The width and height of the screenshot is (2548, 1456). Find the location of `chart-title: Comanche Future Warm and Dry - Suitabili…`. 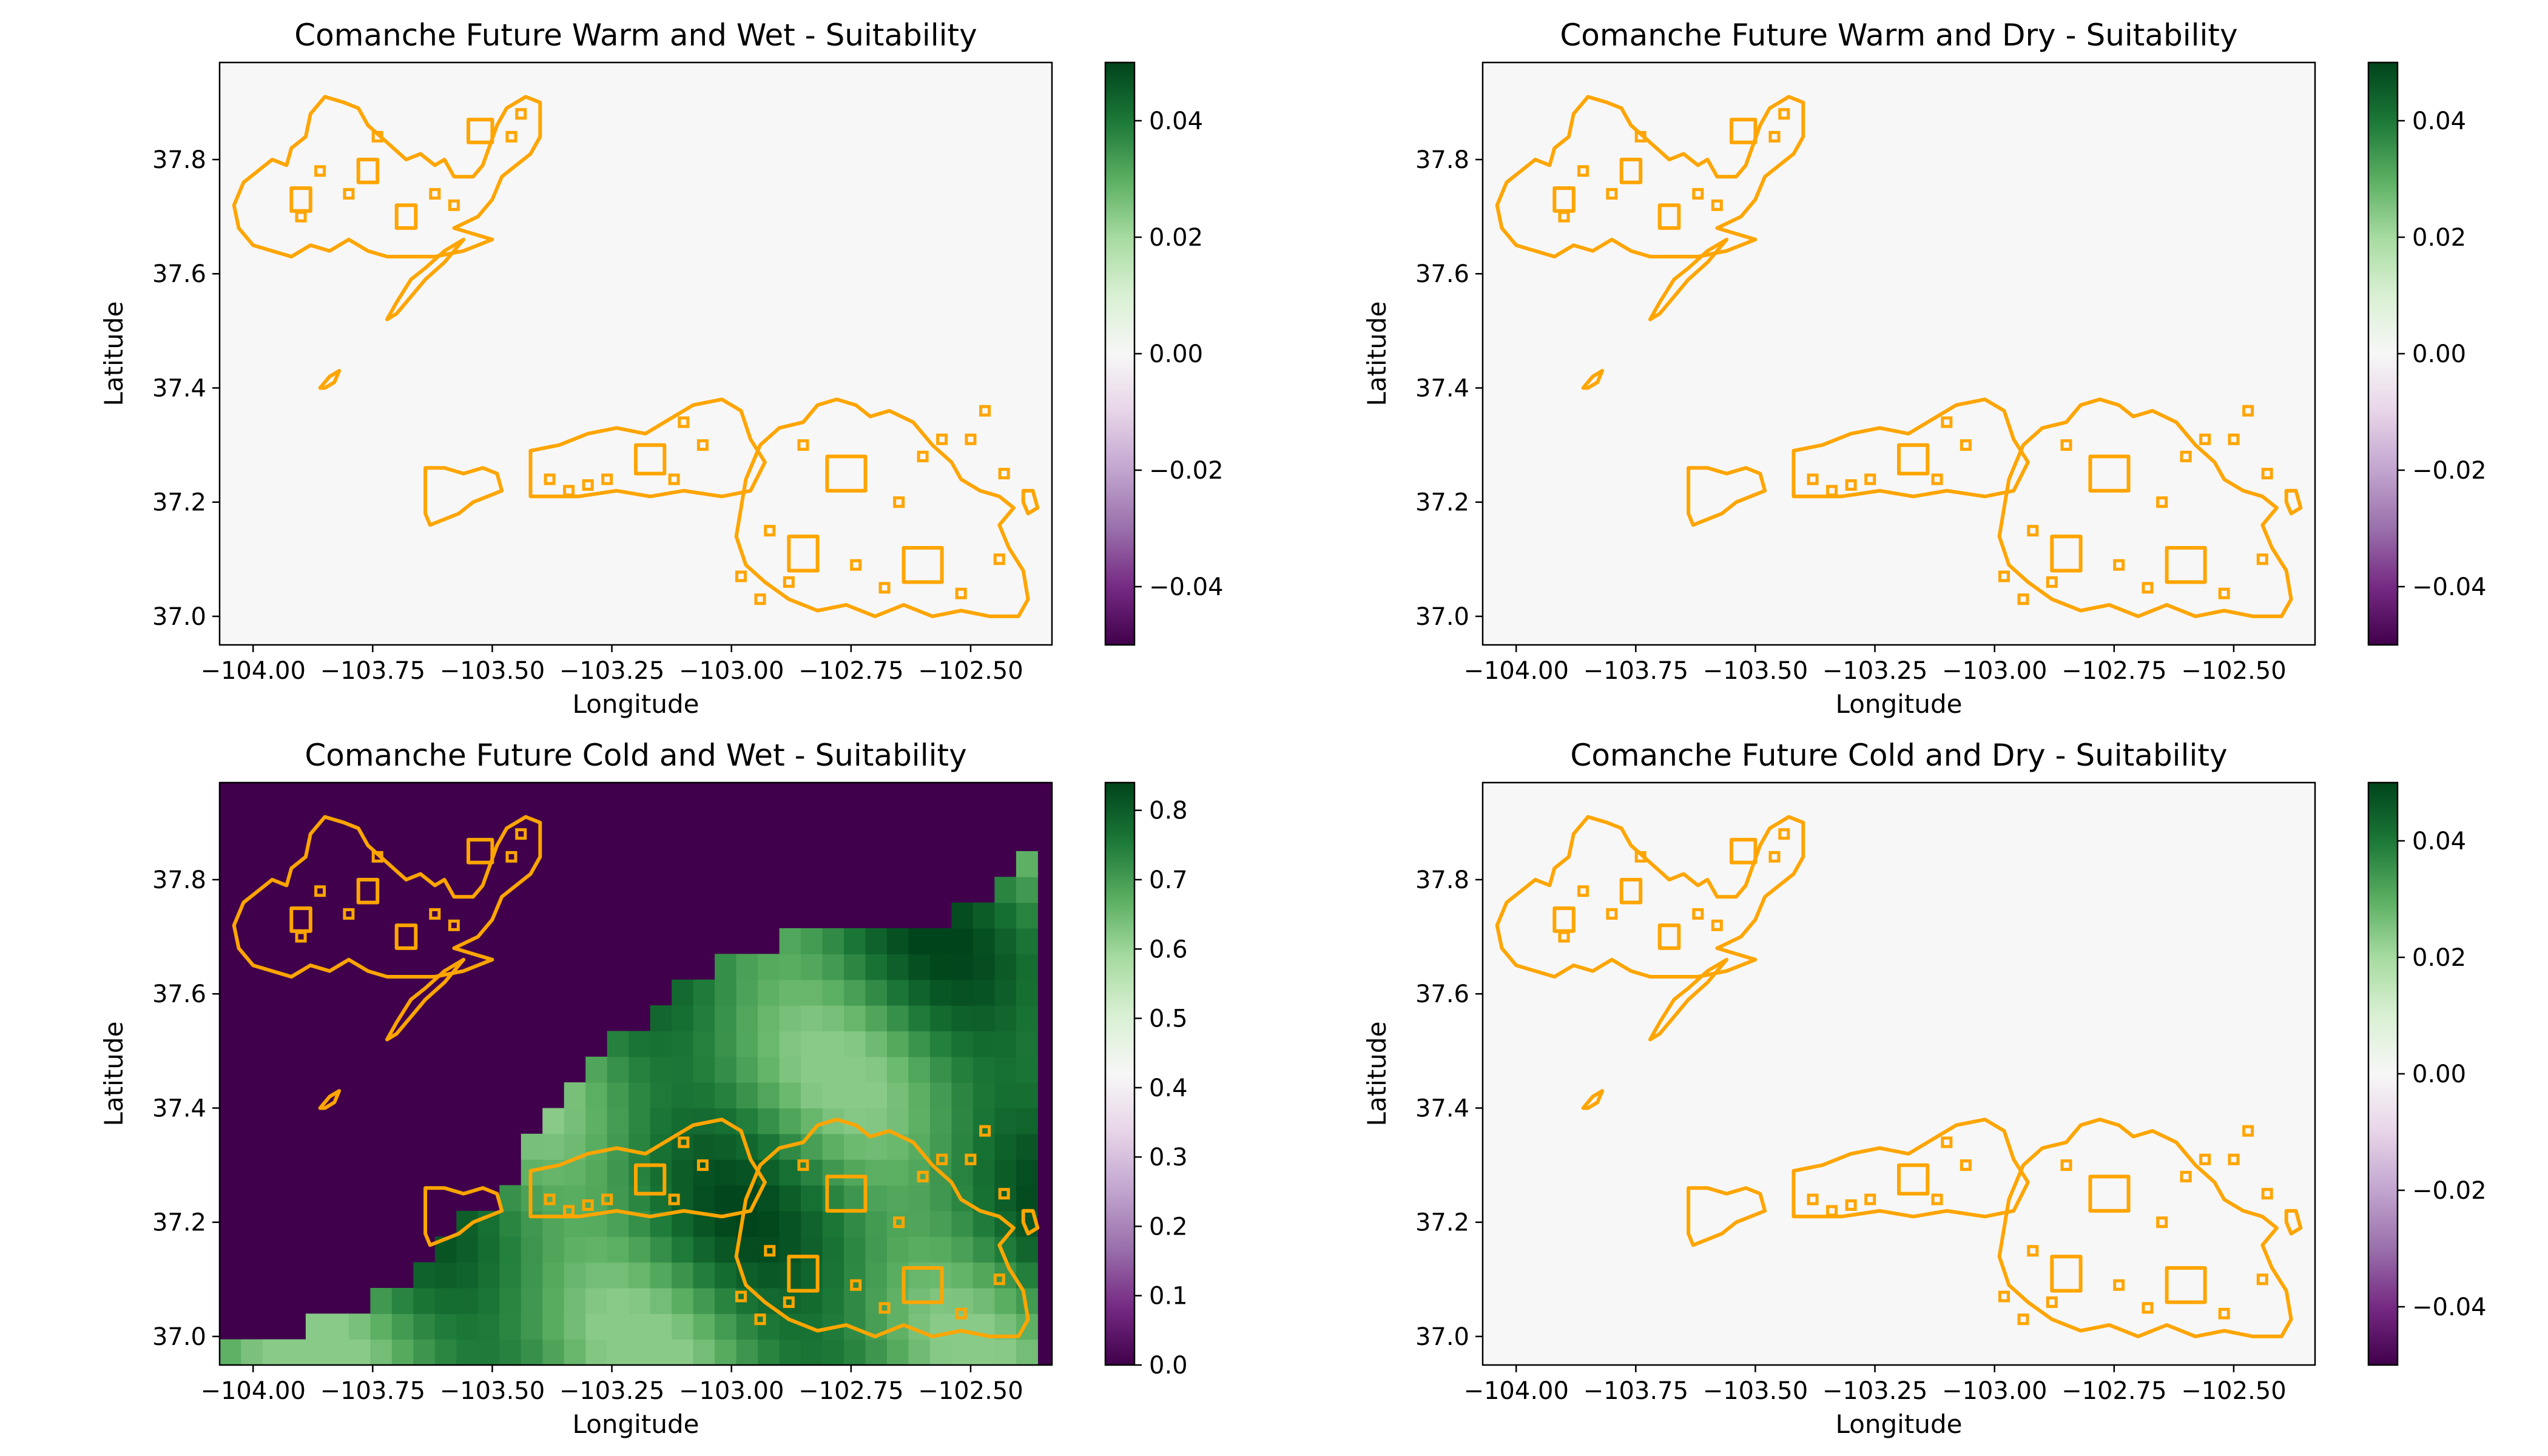

chart-title: Comanche Future Warm and Dry - Suitabili… is located at coordinates (1898, 35).